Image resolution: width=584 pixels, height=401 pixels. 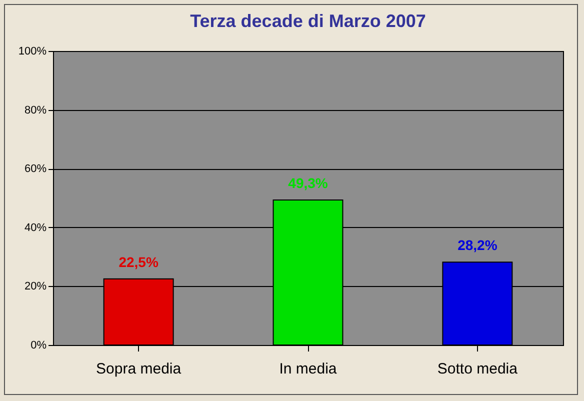 What do you see at coordinates (478, 245) in the screenshot?
I see `data-label: 28,2%` at bounding box center [478, 245].